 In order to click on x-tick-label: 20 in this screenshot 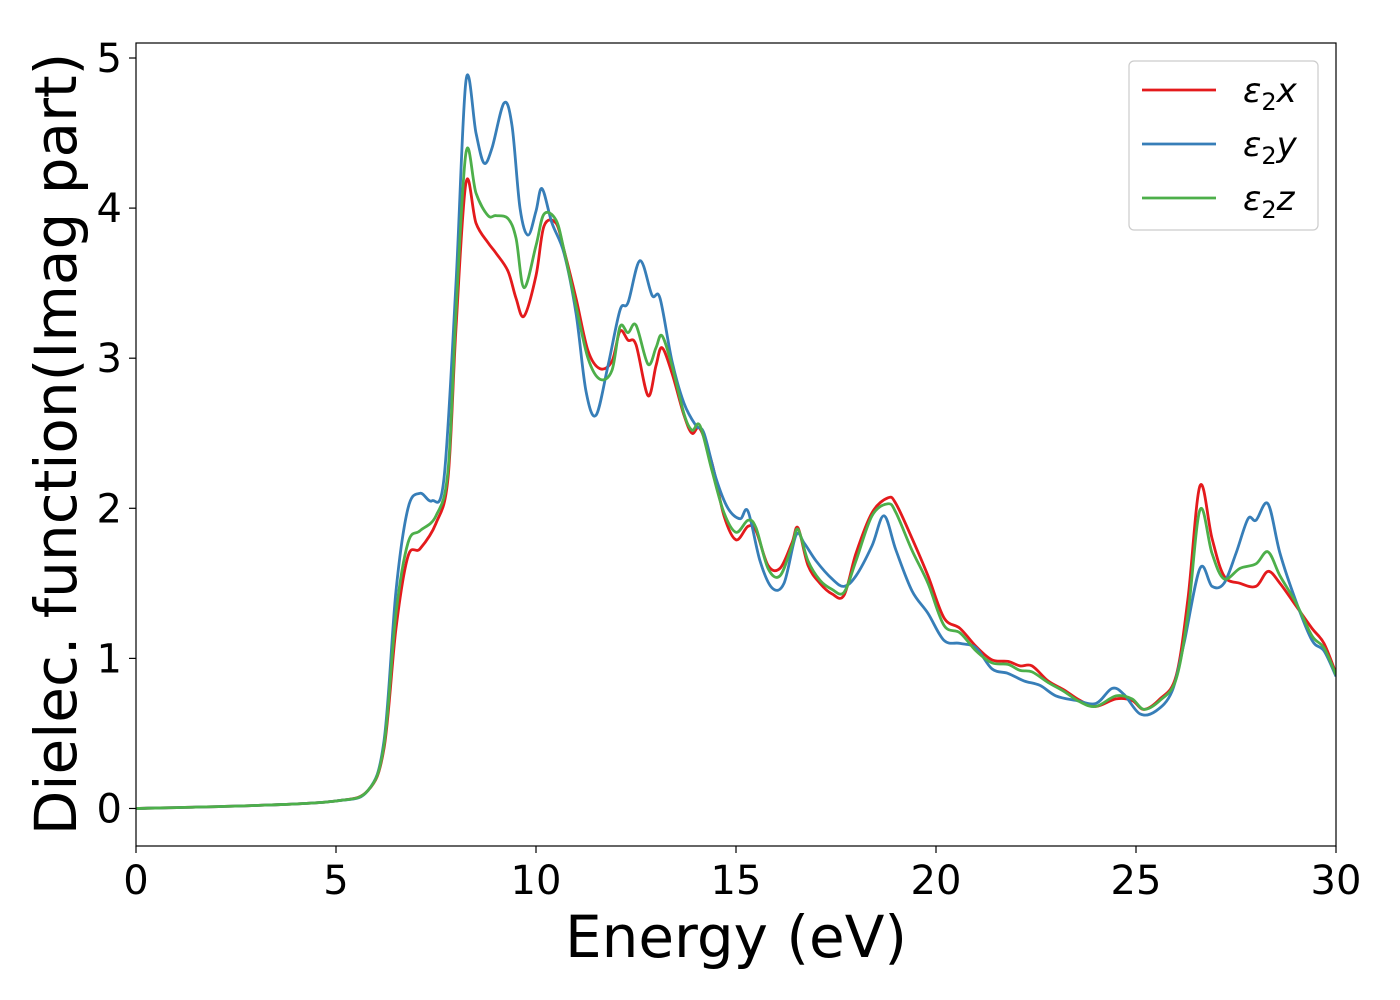, I will do `click(936, 881)`.